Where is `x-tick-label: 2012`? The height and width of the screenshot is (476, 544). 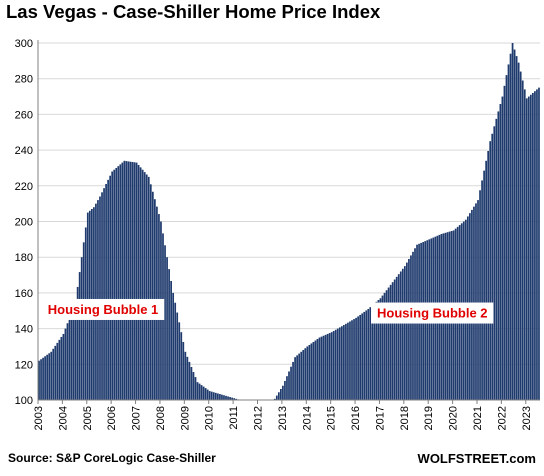 x-tick-label: 2012 is located at coordinates (258, 418).